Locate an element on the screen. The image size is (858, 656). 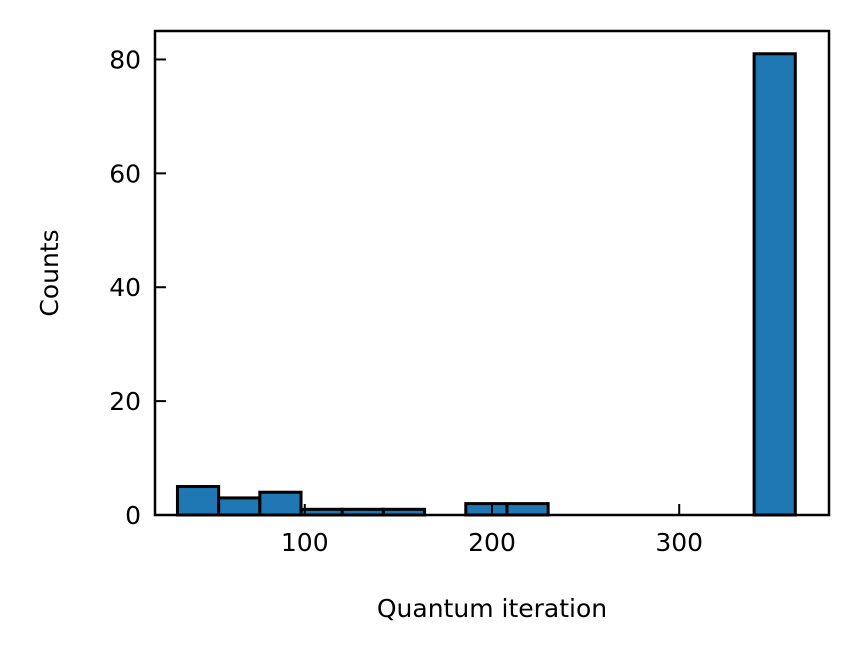
y-tick-label-0: 0 is located at coordinates (133, 515).